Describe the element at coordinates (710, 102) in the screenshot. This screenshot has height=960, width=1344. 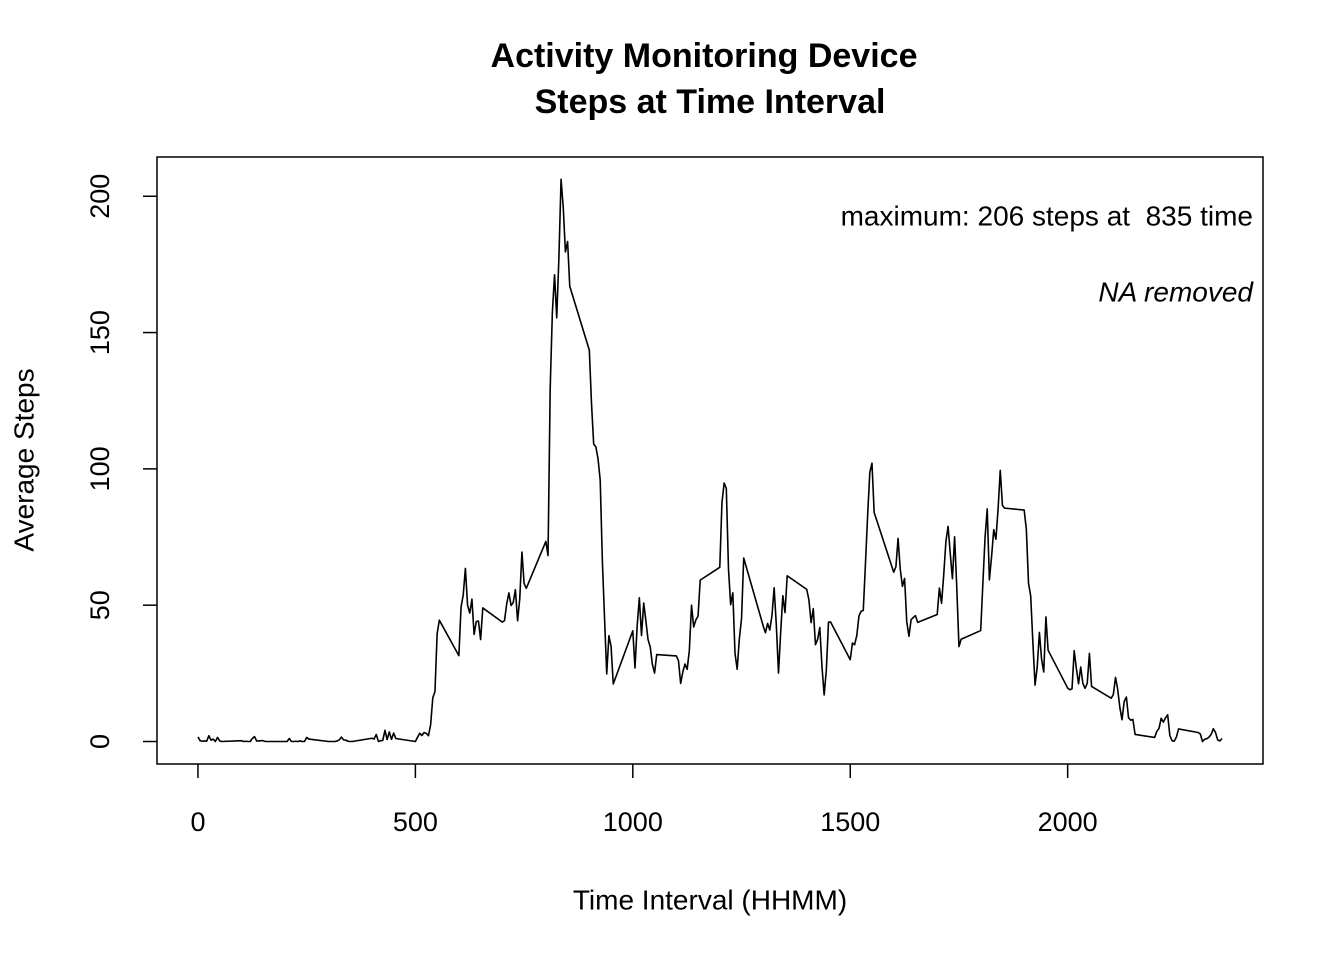
I see `chart-subtitle: Steps at Time Interval` at that location.